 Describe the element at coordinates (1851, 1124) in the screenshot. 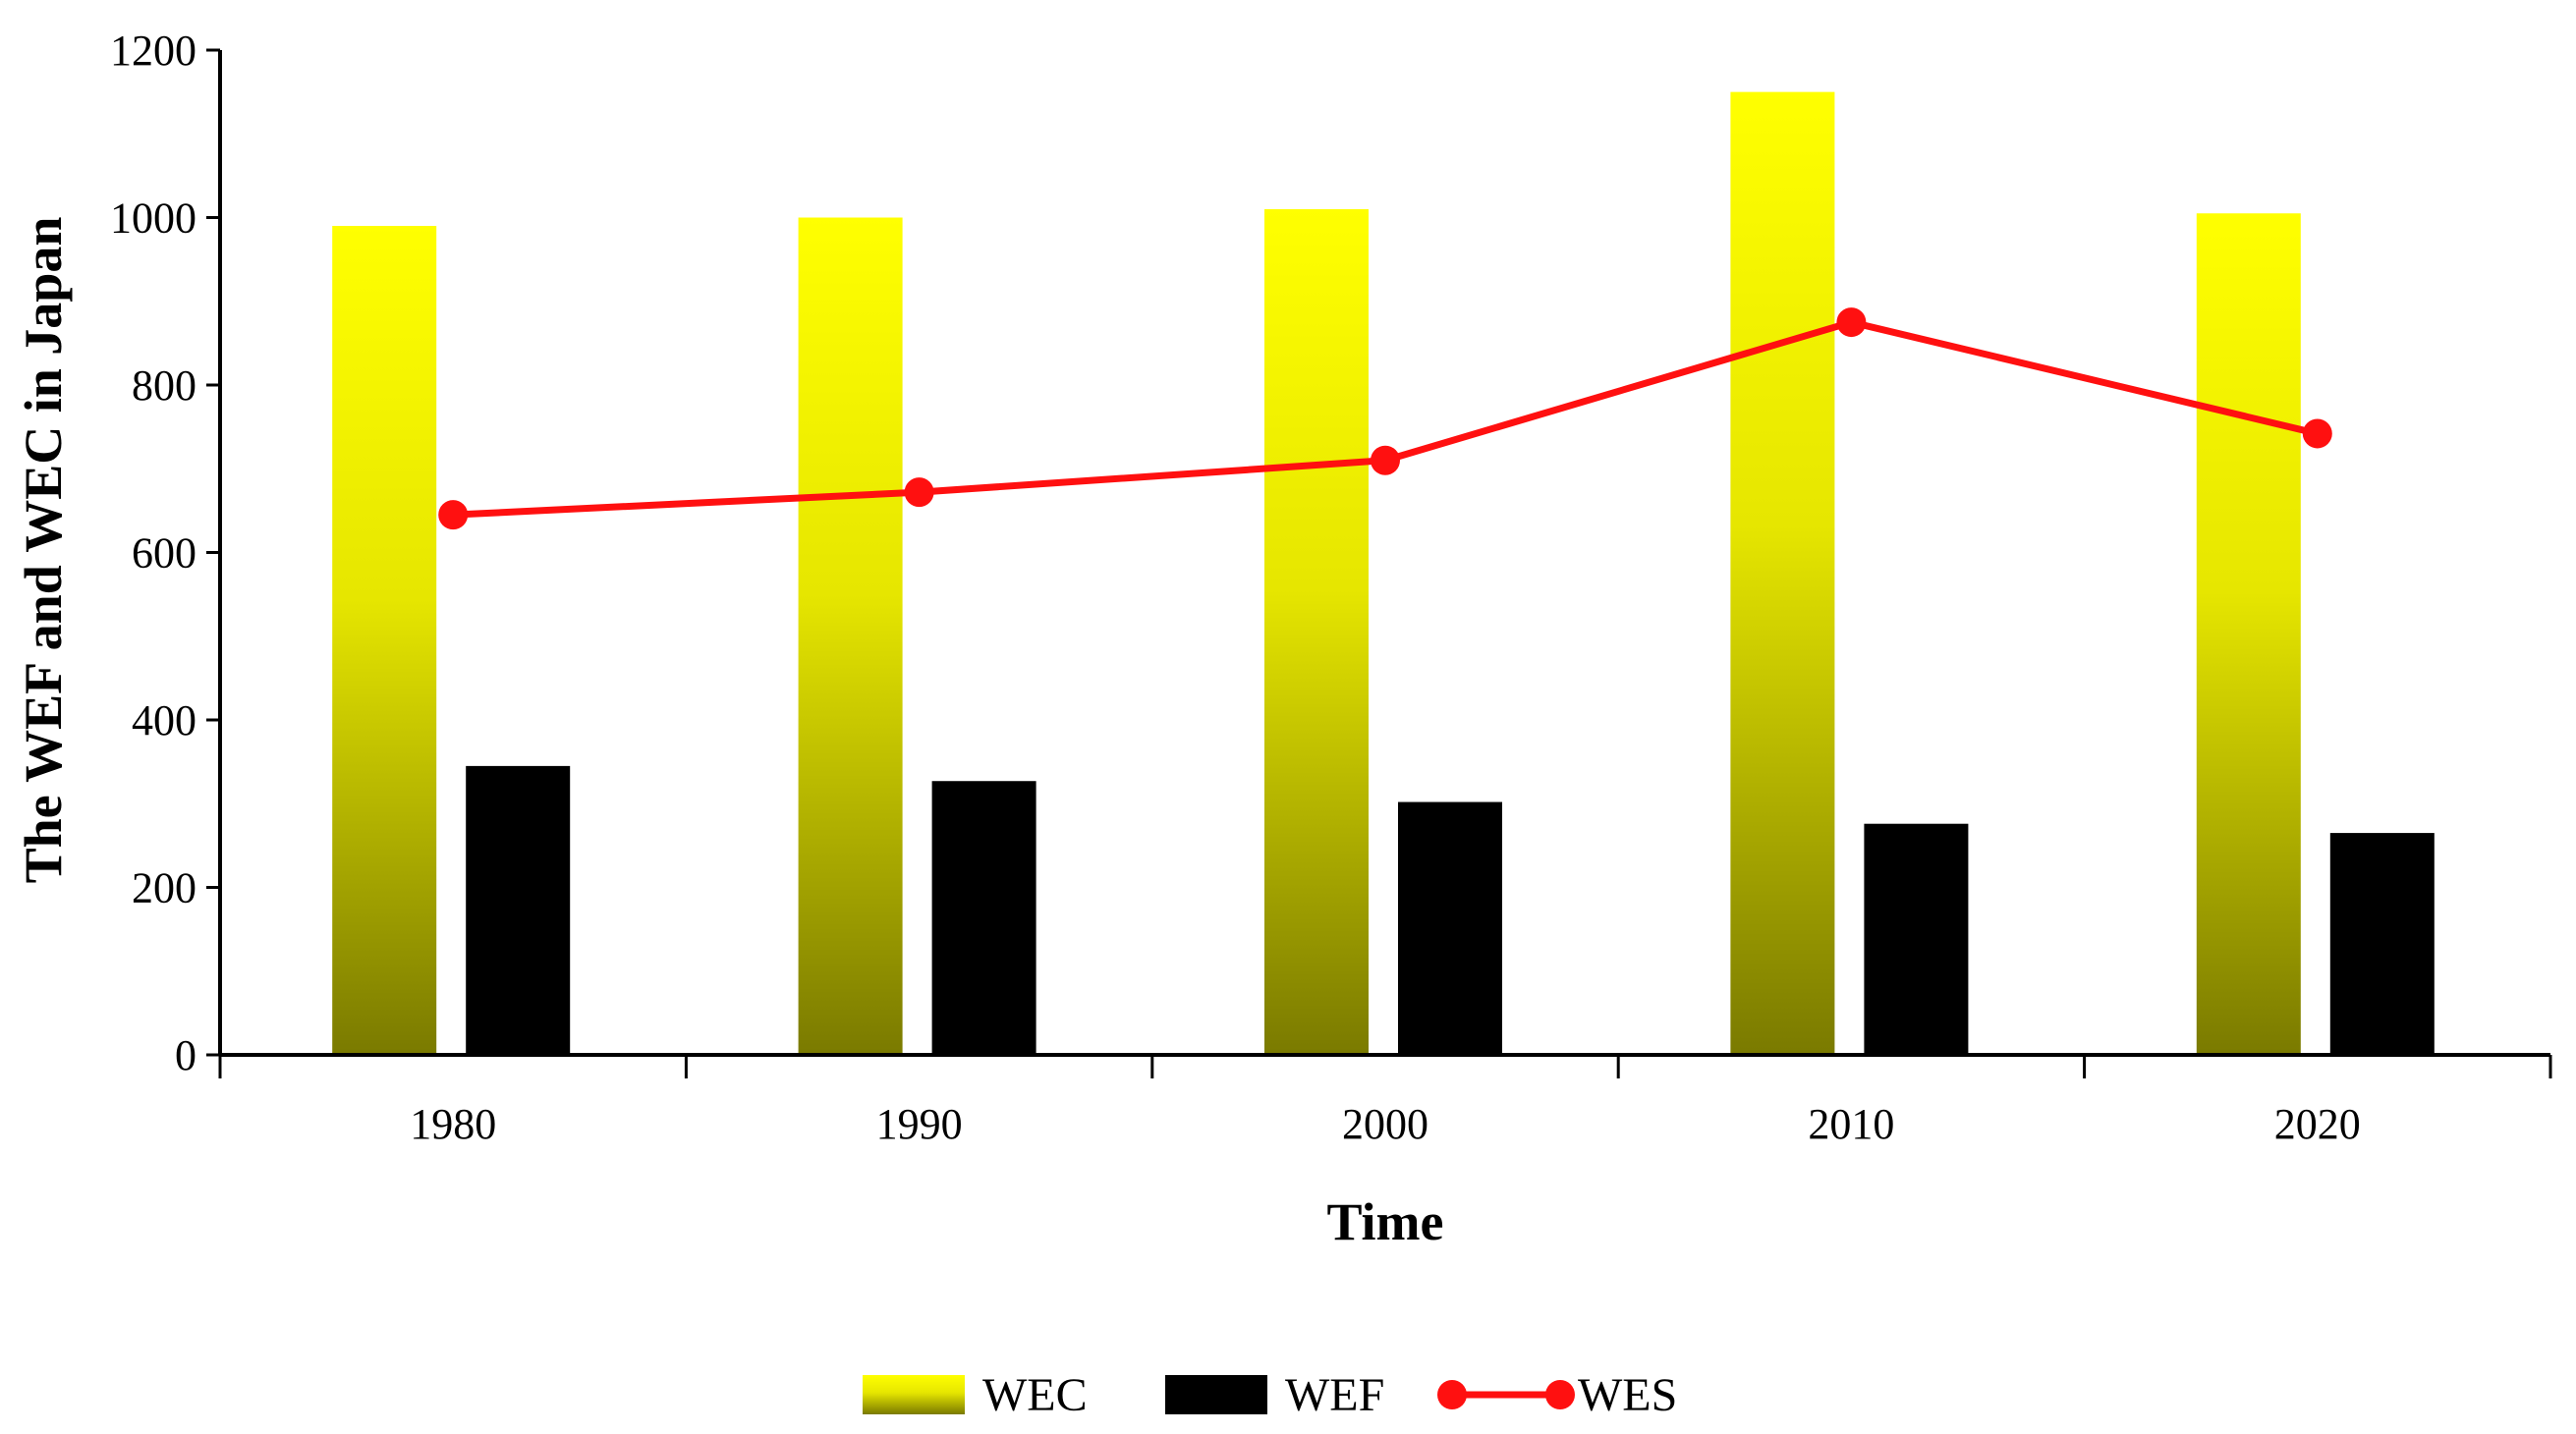

I see `x-tick-label: 2010` at that location.